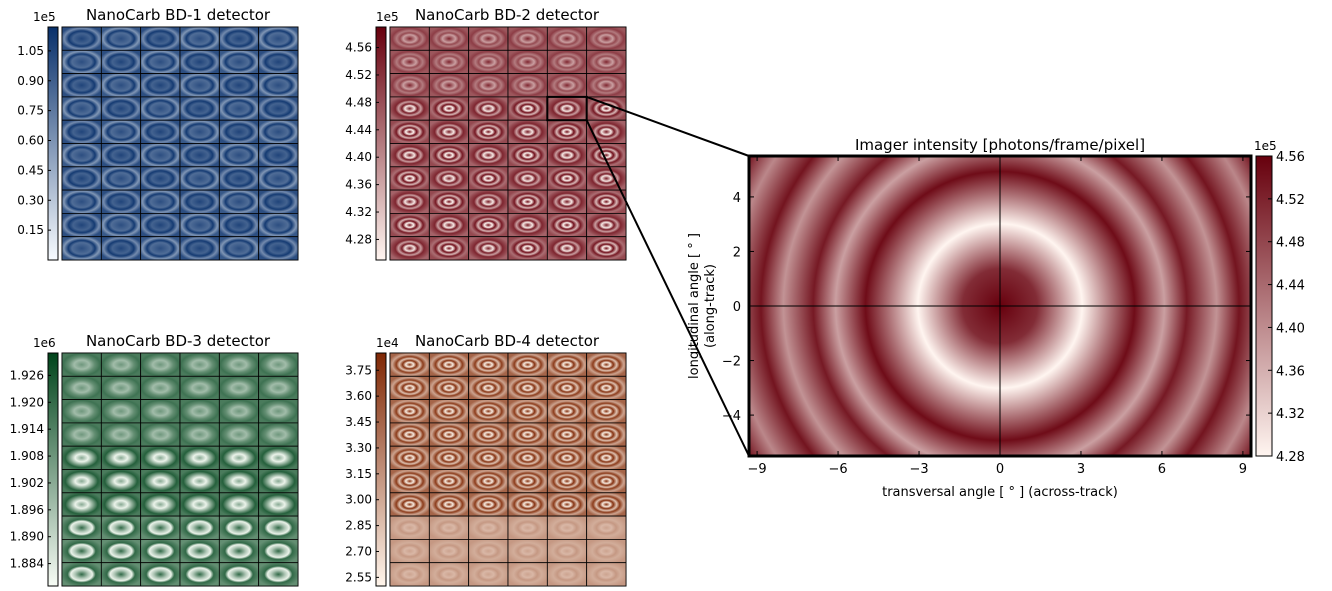 Image resolution: width=1332 pixels, height=591 pixels. Describe the element at coordinates (1162, 469) in the screenshot. I see `x-tick-label: 6` at that location.